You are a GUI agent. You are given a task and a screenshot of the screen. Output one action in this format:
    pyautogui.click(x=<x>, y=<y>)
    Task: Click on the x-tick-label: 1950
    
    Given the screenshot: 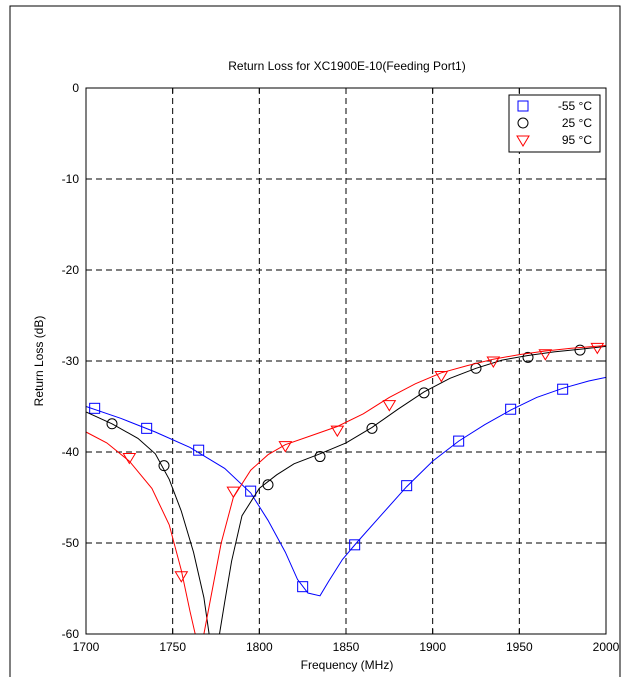 What is the action you would take?
    pyautogui.click(x=519, y=647)
    